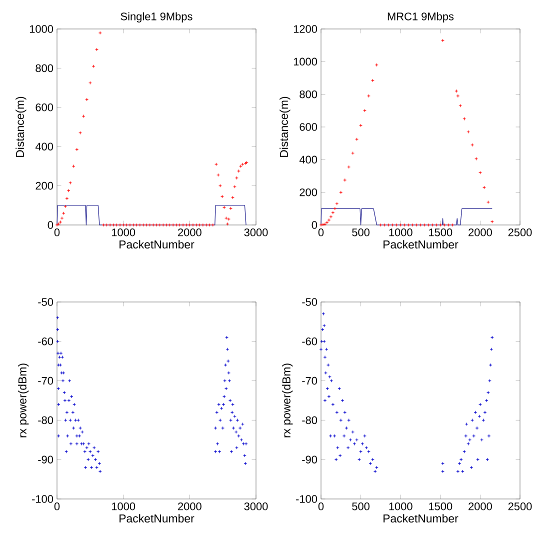 This screenshot has height=538, width=545. I want to click on y-tick-label: 1200, so click(306, 29).